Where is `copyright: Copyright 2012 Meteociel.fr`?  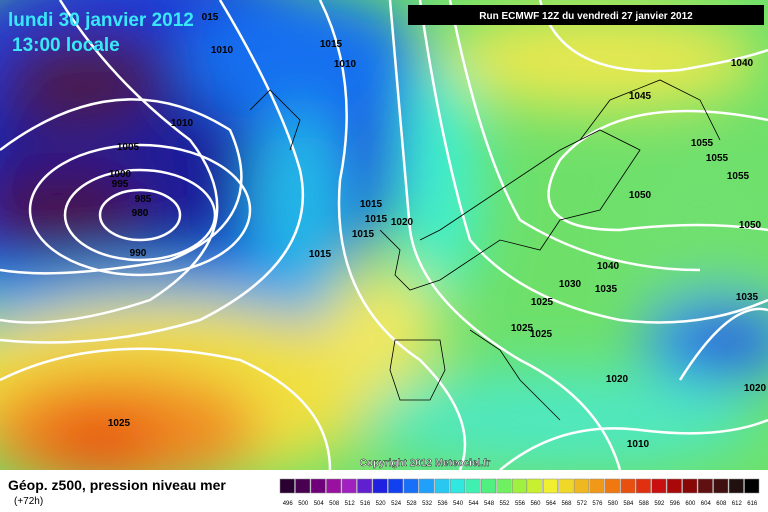
copyright: Copyright 2012 Meteociel.fr is located at coordinates (425, 463).